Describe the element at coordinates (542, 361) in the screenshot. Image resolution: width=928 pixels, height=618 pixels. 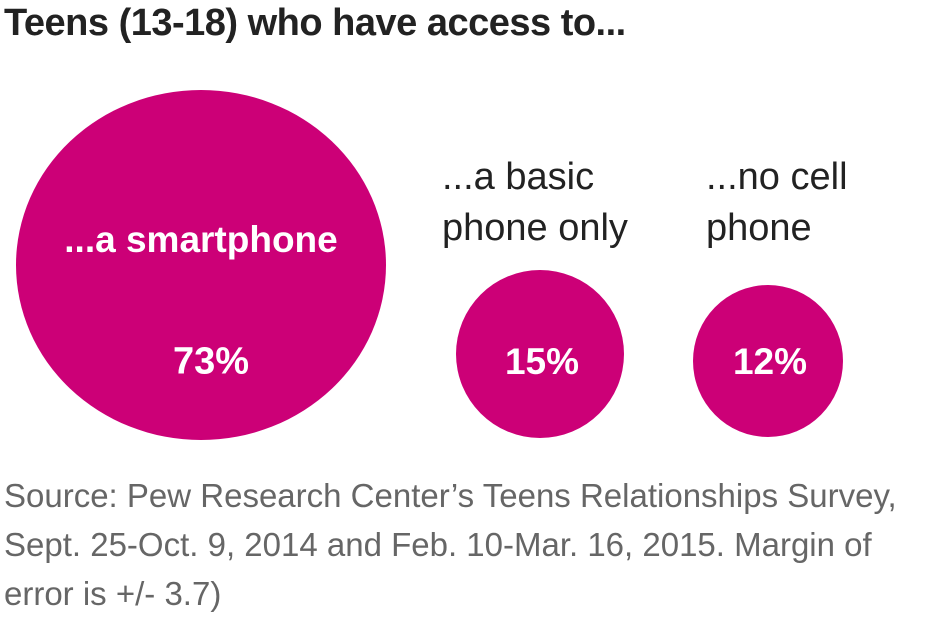
I see `bubble-basic-value: 15%` at that location.